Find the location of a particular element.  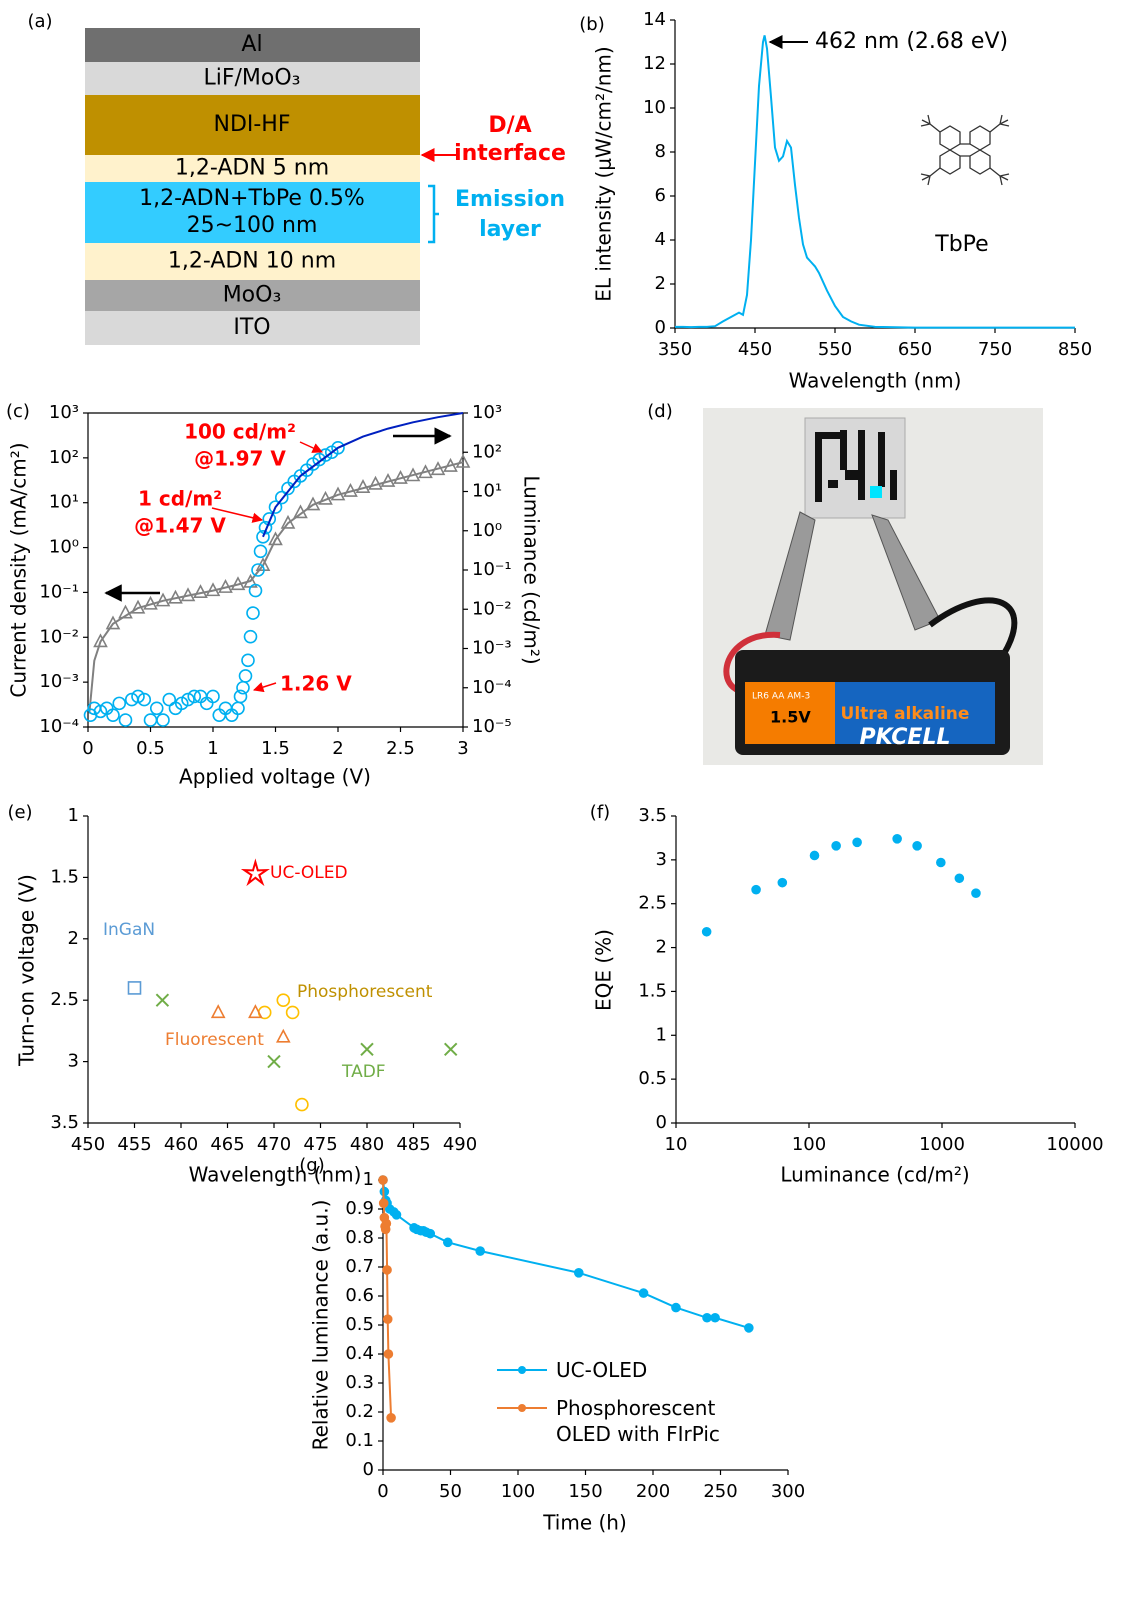

x-tick-label: 480 is located at coordinates (367, 1144).